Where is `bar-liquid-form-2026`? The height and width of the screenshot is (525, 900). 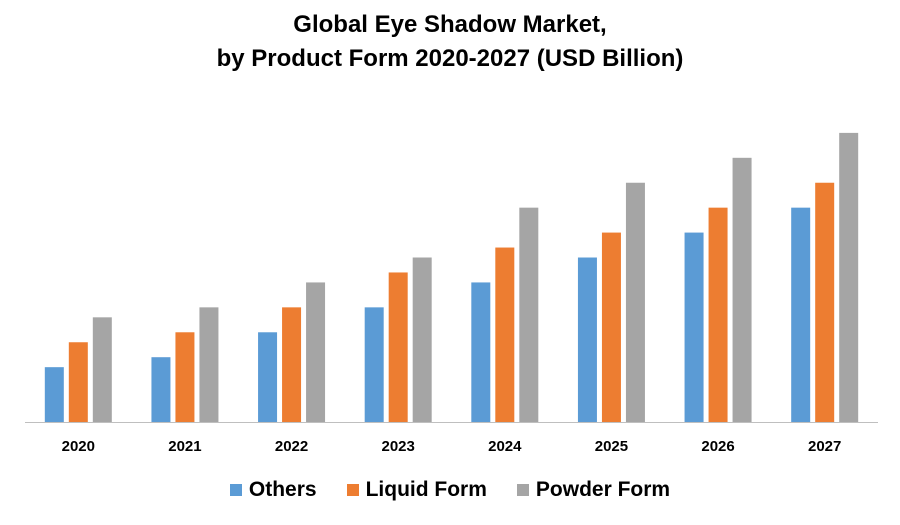
bar-liquid-form-2026 is located at coordinates (718, 314).